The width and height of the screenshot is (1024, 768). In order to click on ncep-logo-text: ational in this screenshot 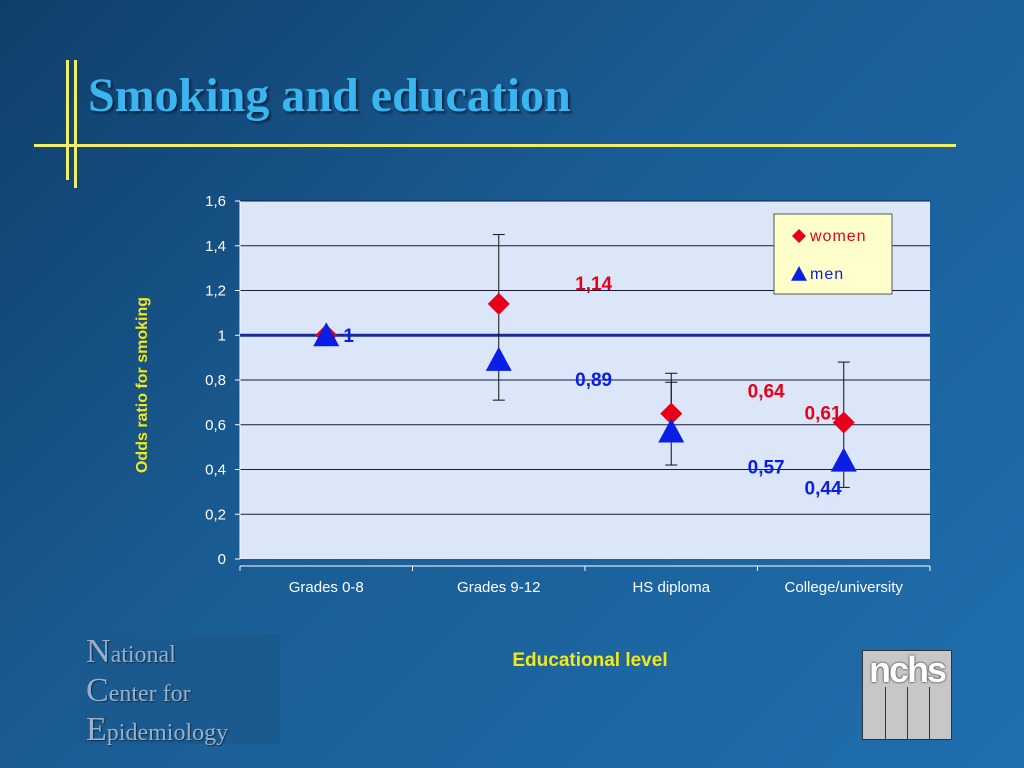, I will do `click(143, 655)`.